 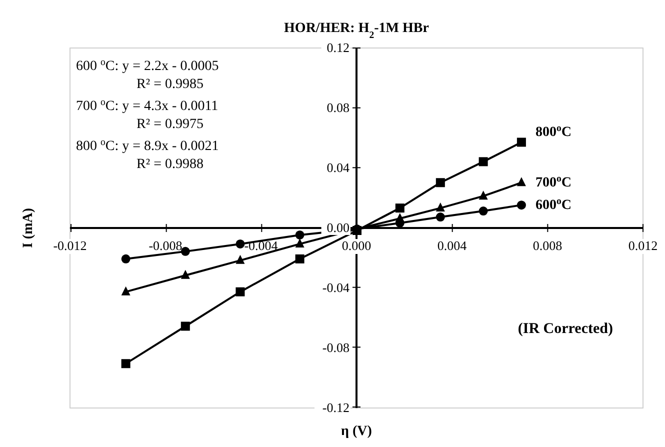 What do you see at coordinates (356, 431) in the screenshot?
I see `x-axis-title: η (V)` at bounding box center [356, 431].